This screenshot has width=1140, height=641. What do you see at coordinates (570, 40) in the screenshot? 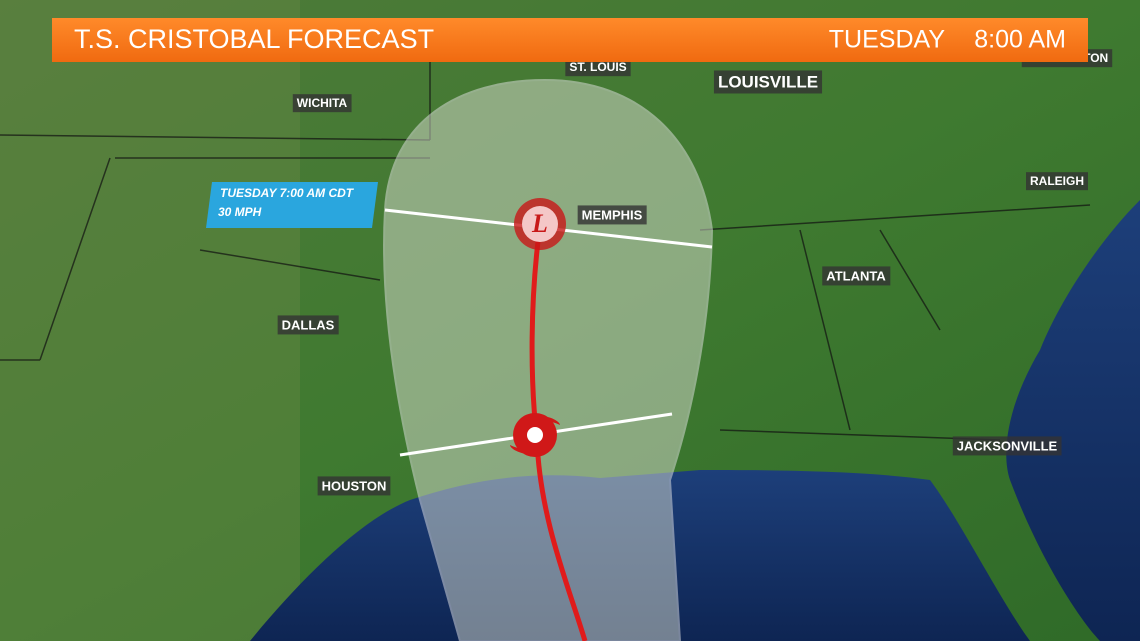
I see `header: T.S. CRISTOBAL FORECAST TUESDAY 8:00 AM` at bounding box center [570, 40].